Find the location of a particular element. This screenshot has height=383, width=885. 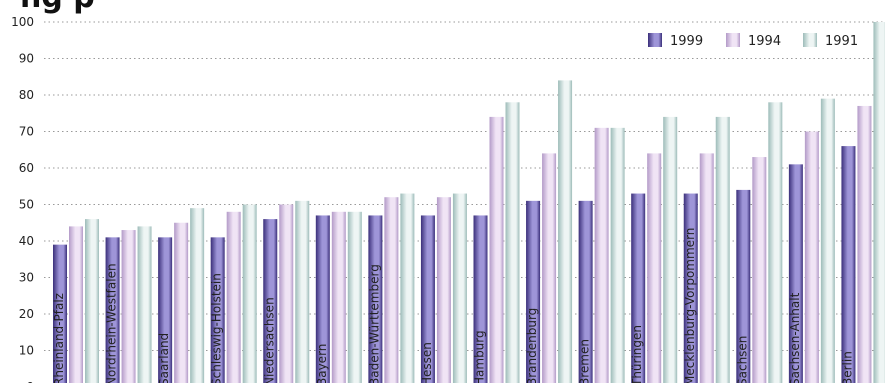

category-label: Schleswig-Holstein is located at coordinates (217, 328).